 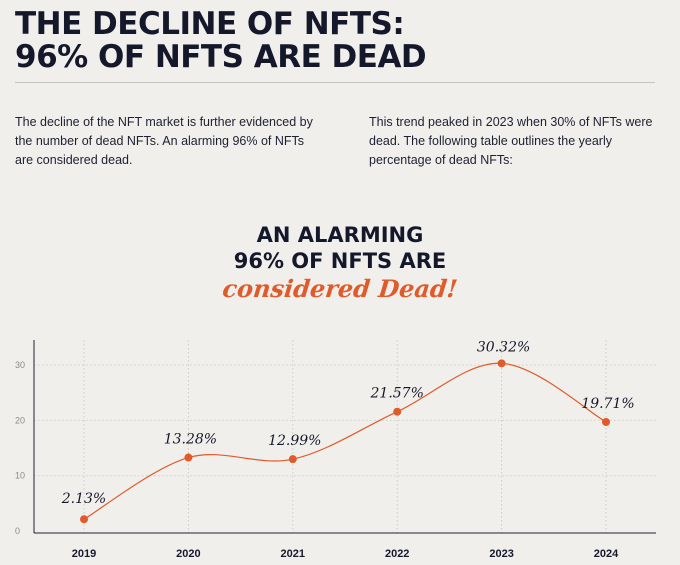 What do you see at coordinates (397, 394) in the screenshot?
I see `data-label: 21.57%` at bounding box center [397, 394].